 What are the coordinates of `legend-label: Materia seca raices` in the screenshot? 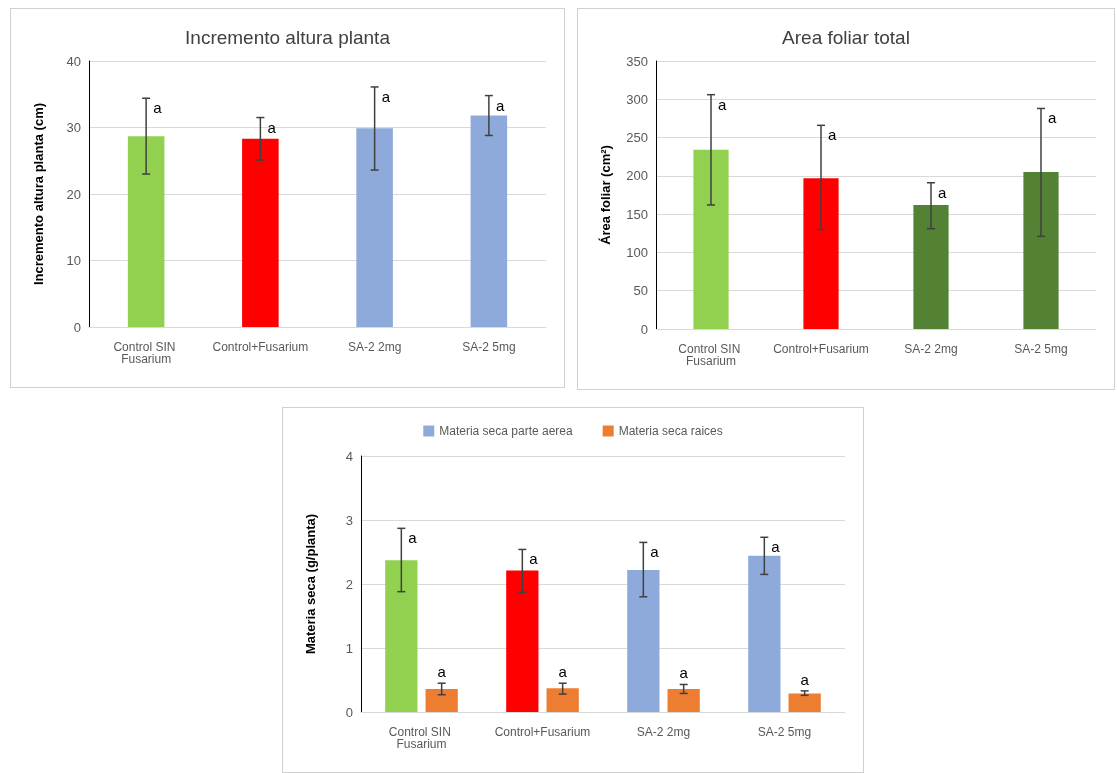 It's located at (670, 431).